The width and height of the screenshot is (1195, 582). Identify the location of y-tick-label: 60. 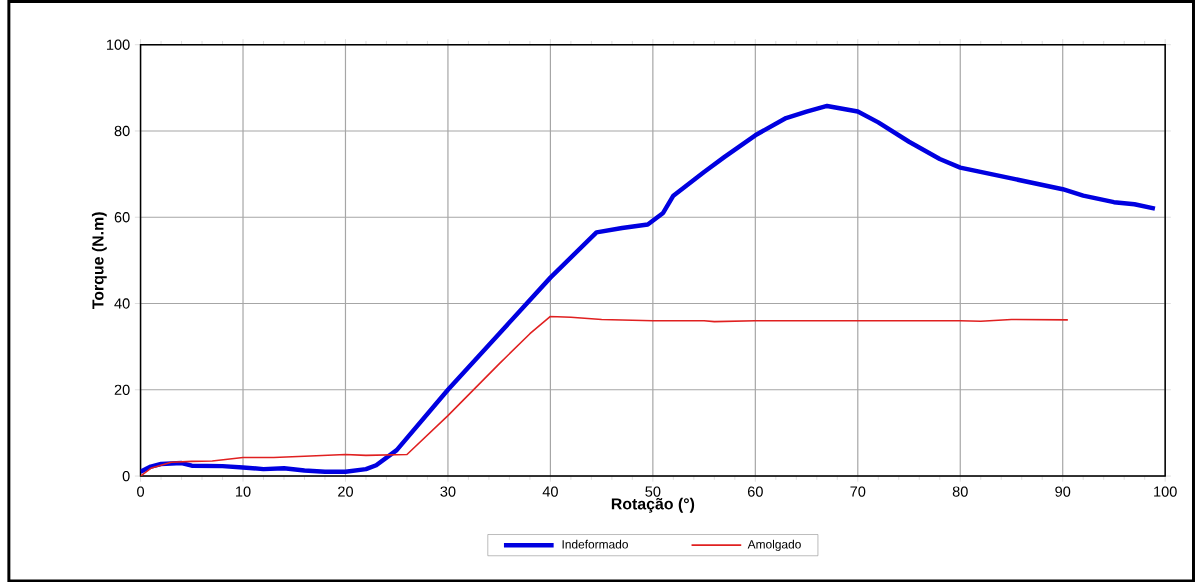
(122, 217).